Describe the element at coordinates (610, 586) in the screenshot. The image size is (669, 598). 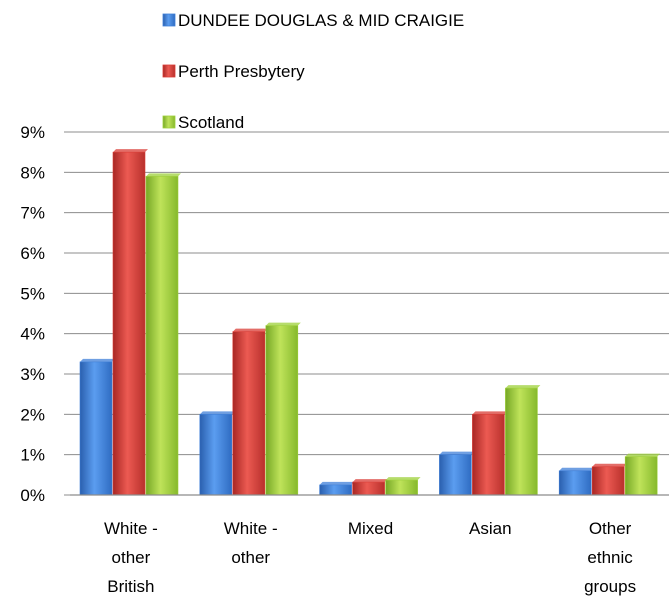
I see `x-category-label: groups` at that location.